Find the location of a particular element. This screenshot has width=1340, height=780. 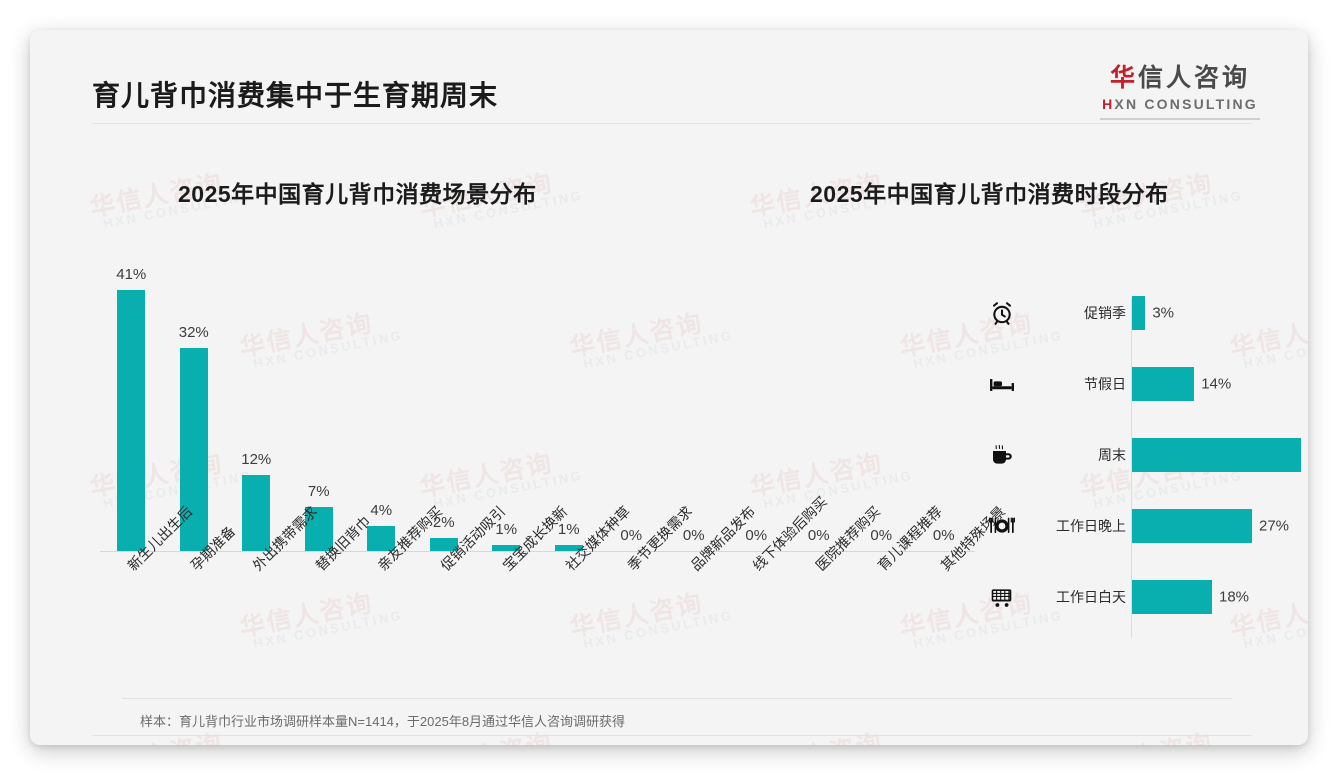

bed-icon is located at coordinates (1002, 384).